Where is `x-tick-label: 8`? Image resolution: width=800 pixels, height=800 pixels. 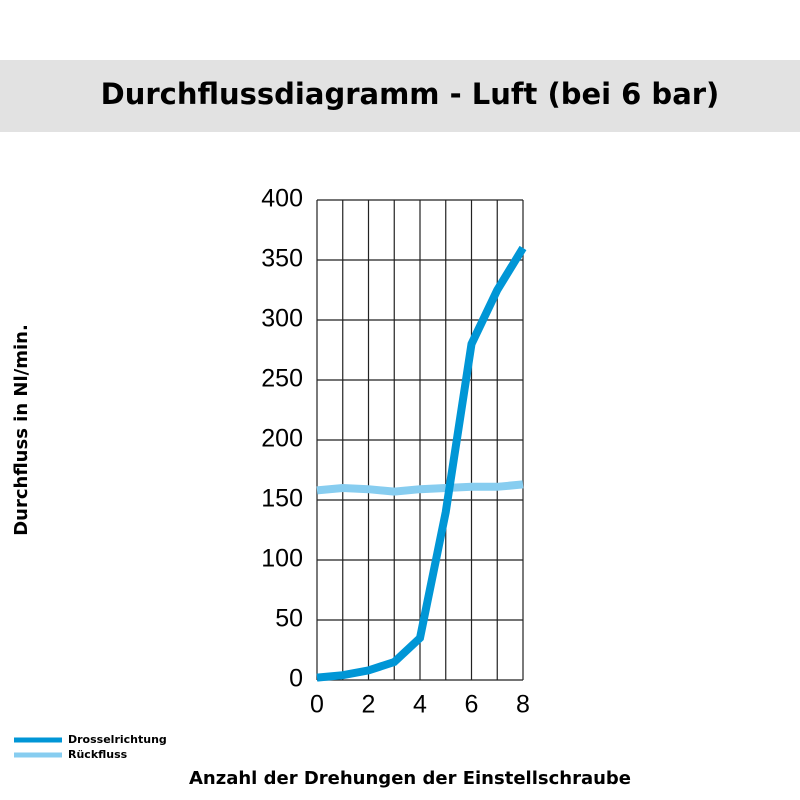 x-tick-label: 8 is located at coordinates (523, 705).